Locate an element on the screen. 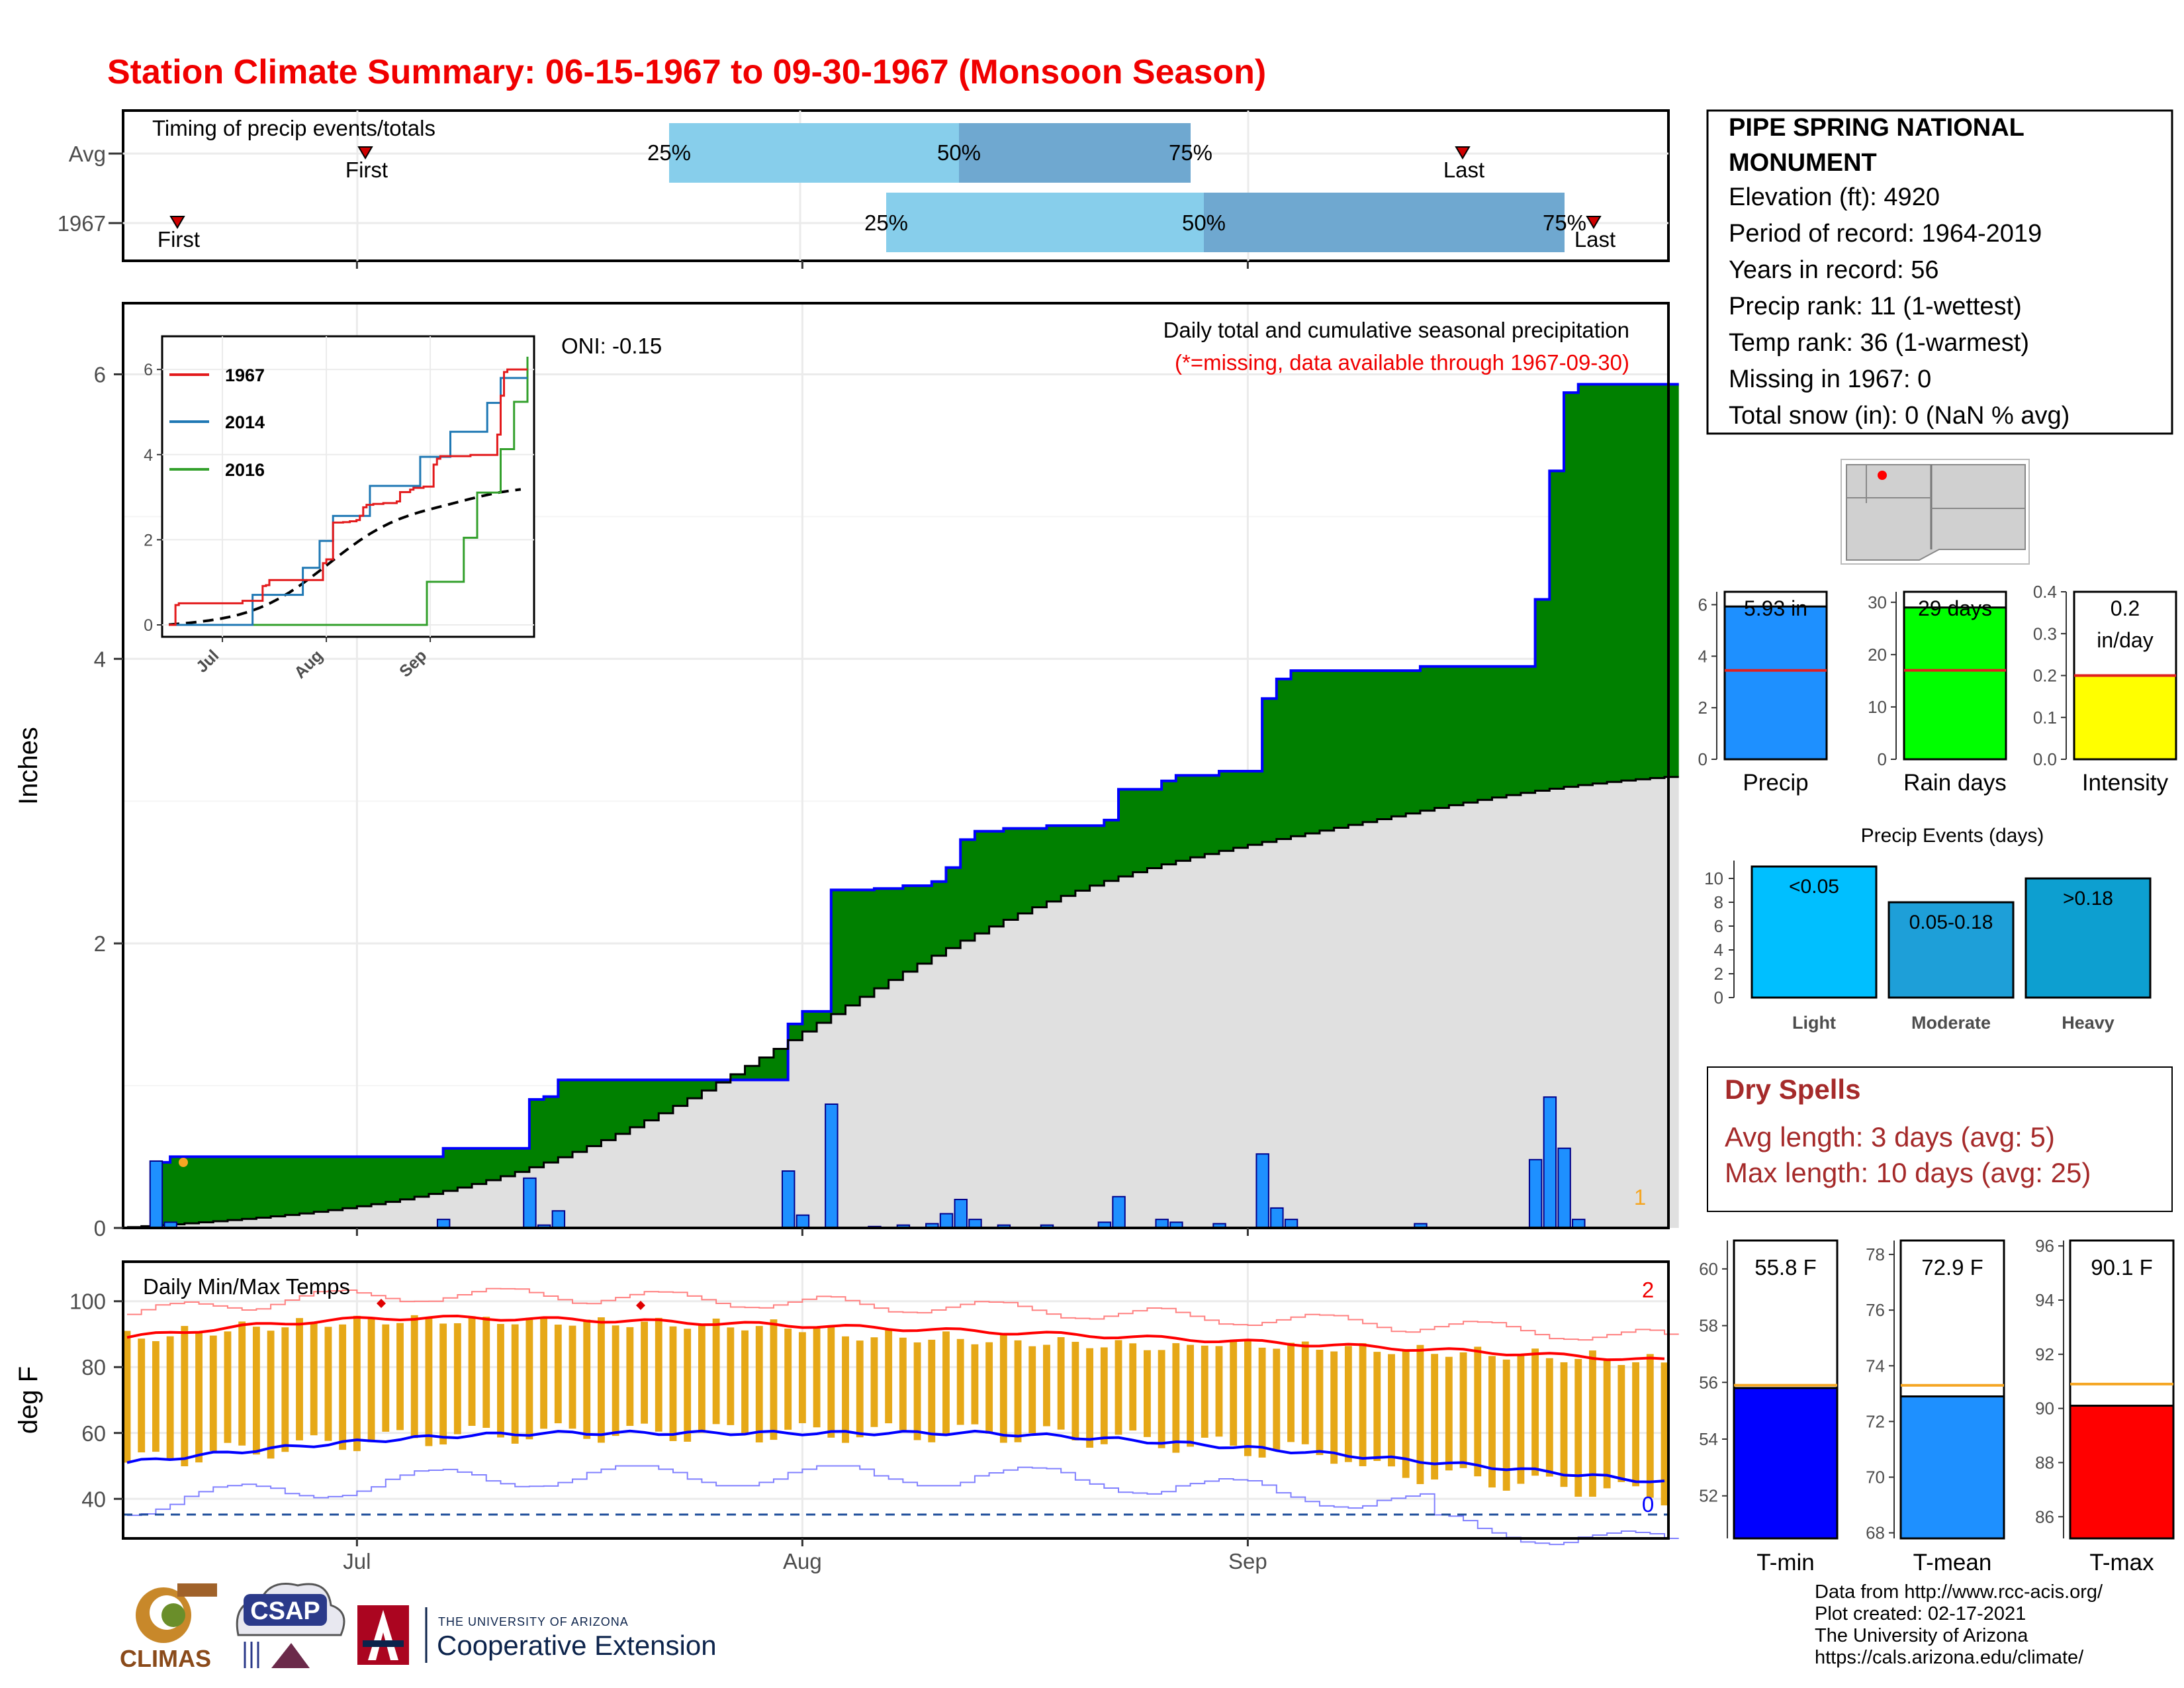  timing-avg-25-label: 25% is located at coordinates (669, 152).